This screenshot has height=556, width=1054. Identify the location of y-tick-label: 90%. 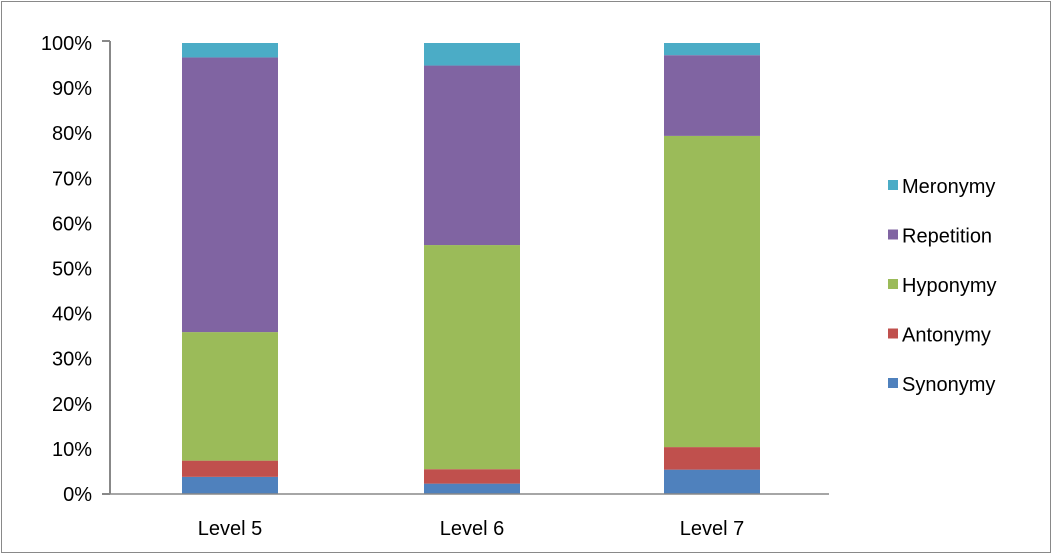
(72, 89).